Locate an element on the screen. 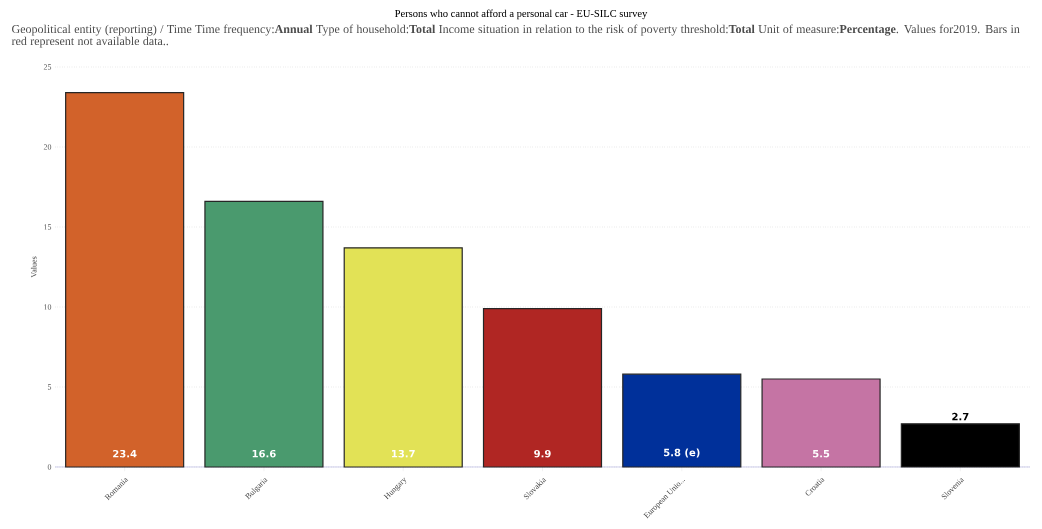  data-label: 16.6 is located at coordinates (264, 453).